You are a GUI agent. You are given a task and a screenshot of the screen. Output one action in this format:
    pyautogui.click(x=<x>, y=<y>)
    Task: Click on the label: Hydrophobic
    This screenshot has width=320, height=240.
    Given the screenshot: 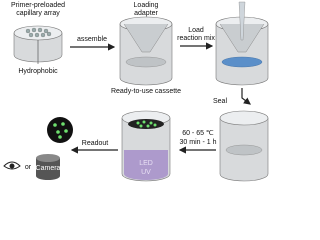 What is the action you would take?
    pyautogui.click(x=38, y=71)
    